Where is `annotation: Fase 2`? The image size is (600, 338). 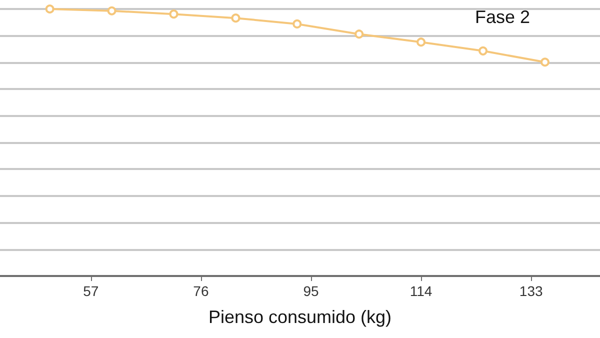
annotation: Fase 2 is located at coordinates (502, 17).